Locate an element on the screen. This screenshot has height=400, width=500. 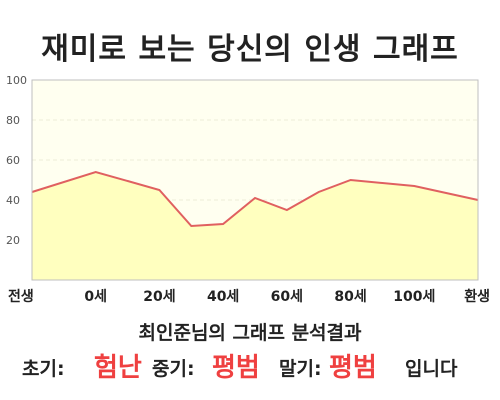
x-tick-label: 40세 is located at coordinates (223, 297).